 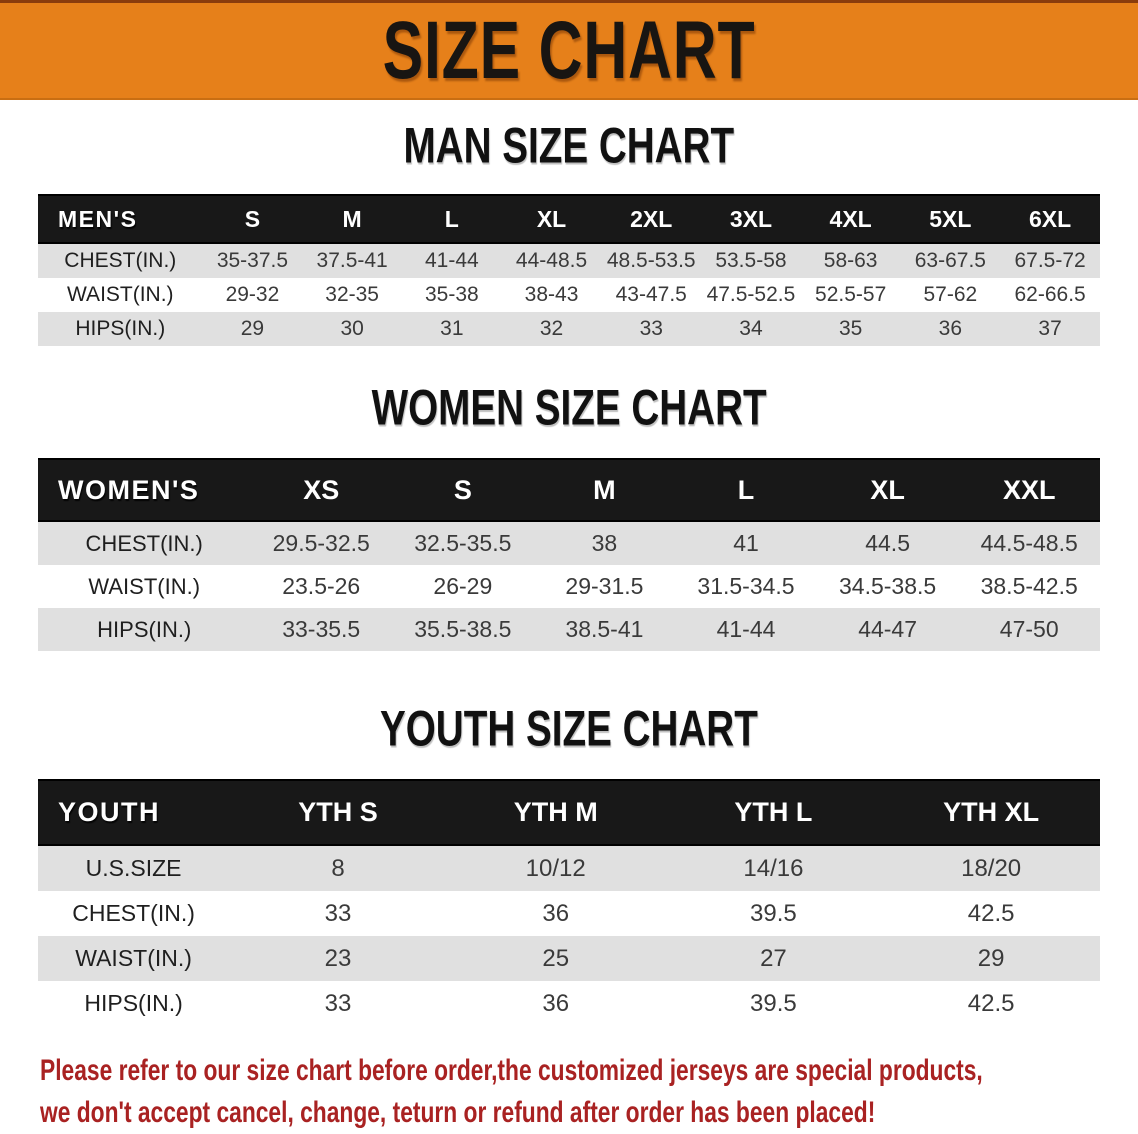 What do you see at coordinates (773, 913) in the screenshot?
I see `table-cell: 39.5` at bounding box center [773, 913].